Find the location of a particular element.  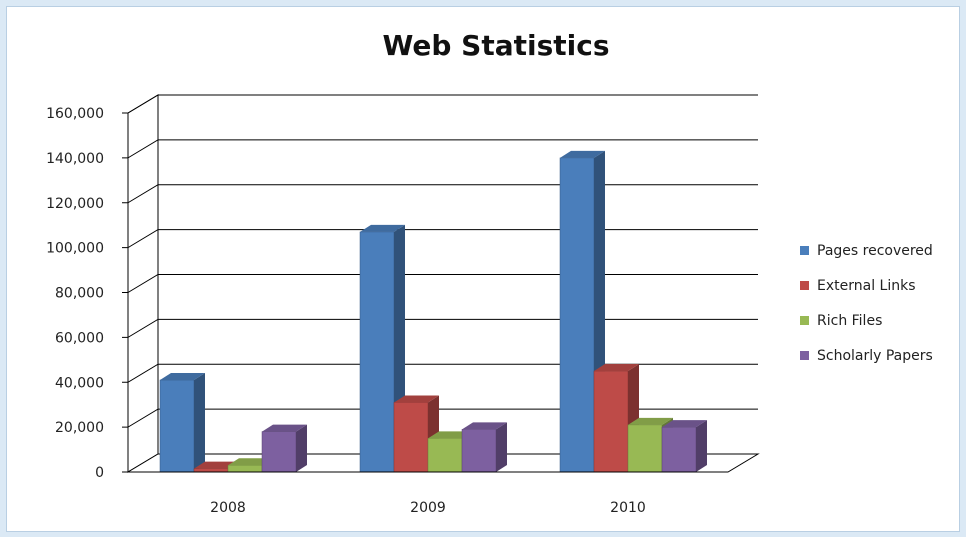

x-tick-label: 2008 is located at coordinates (228, 508).